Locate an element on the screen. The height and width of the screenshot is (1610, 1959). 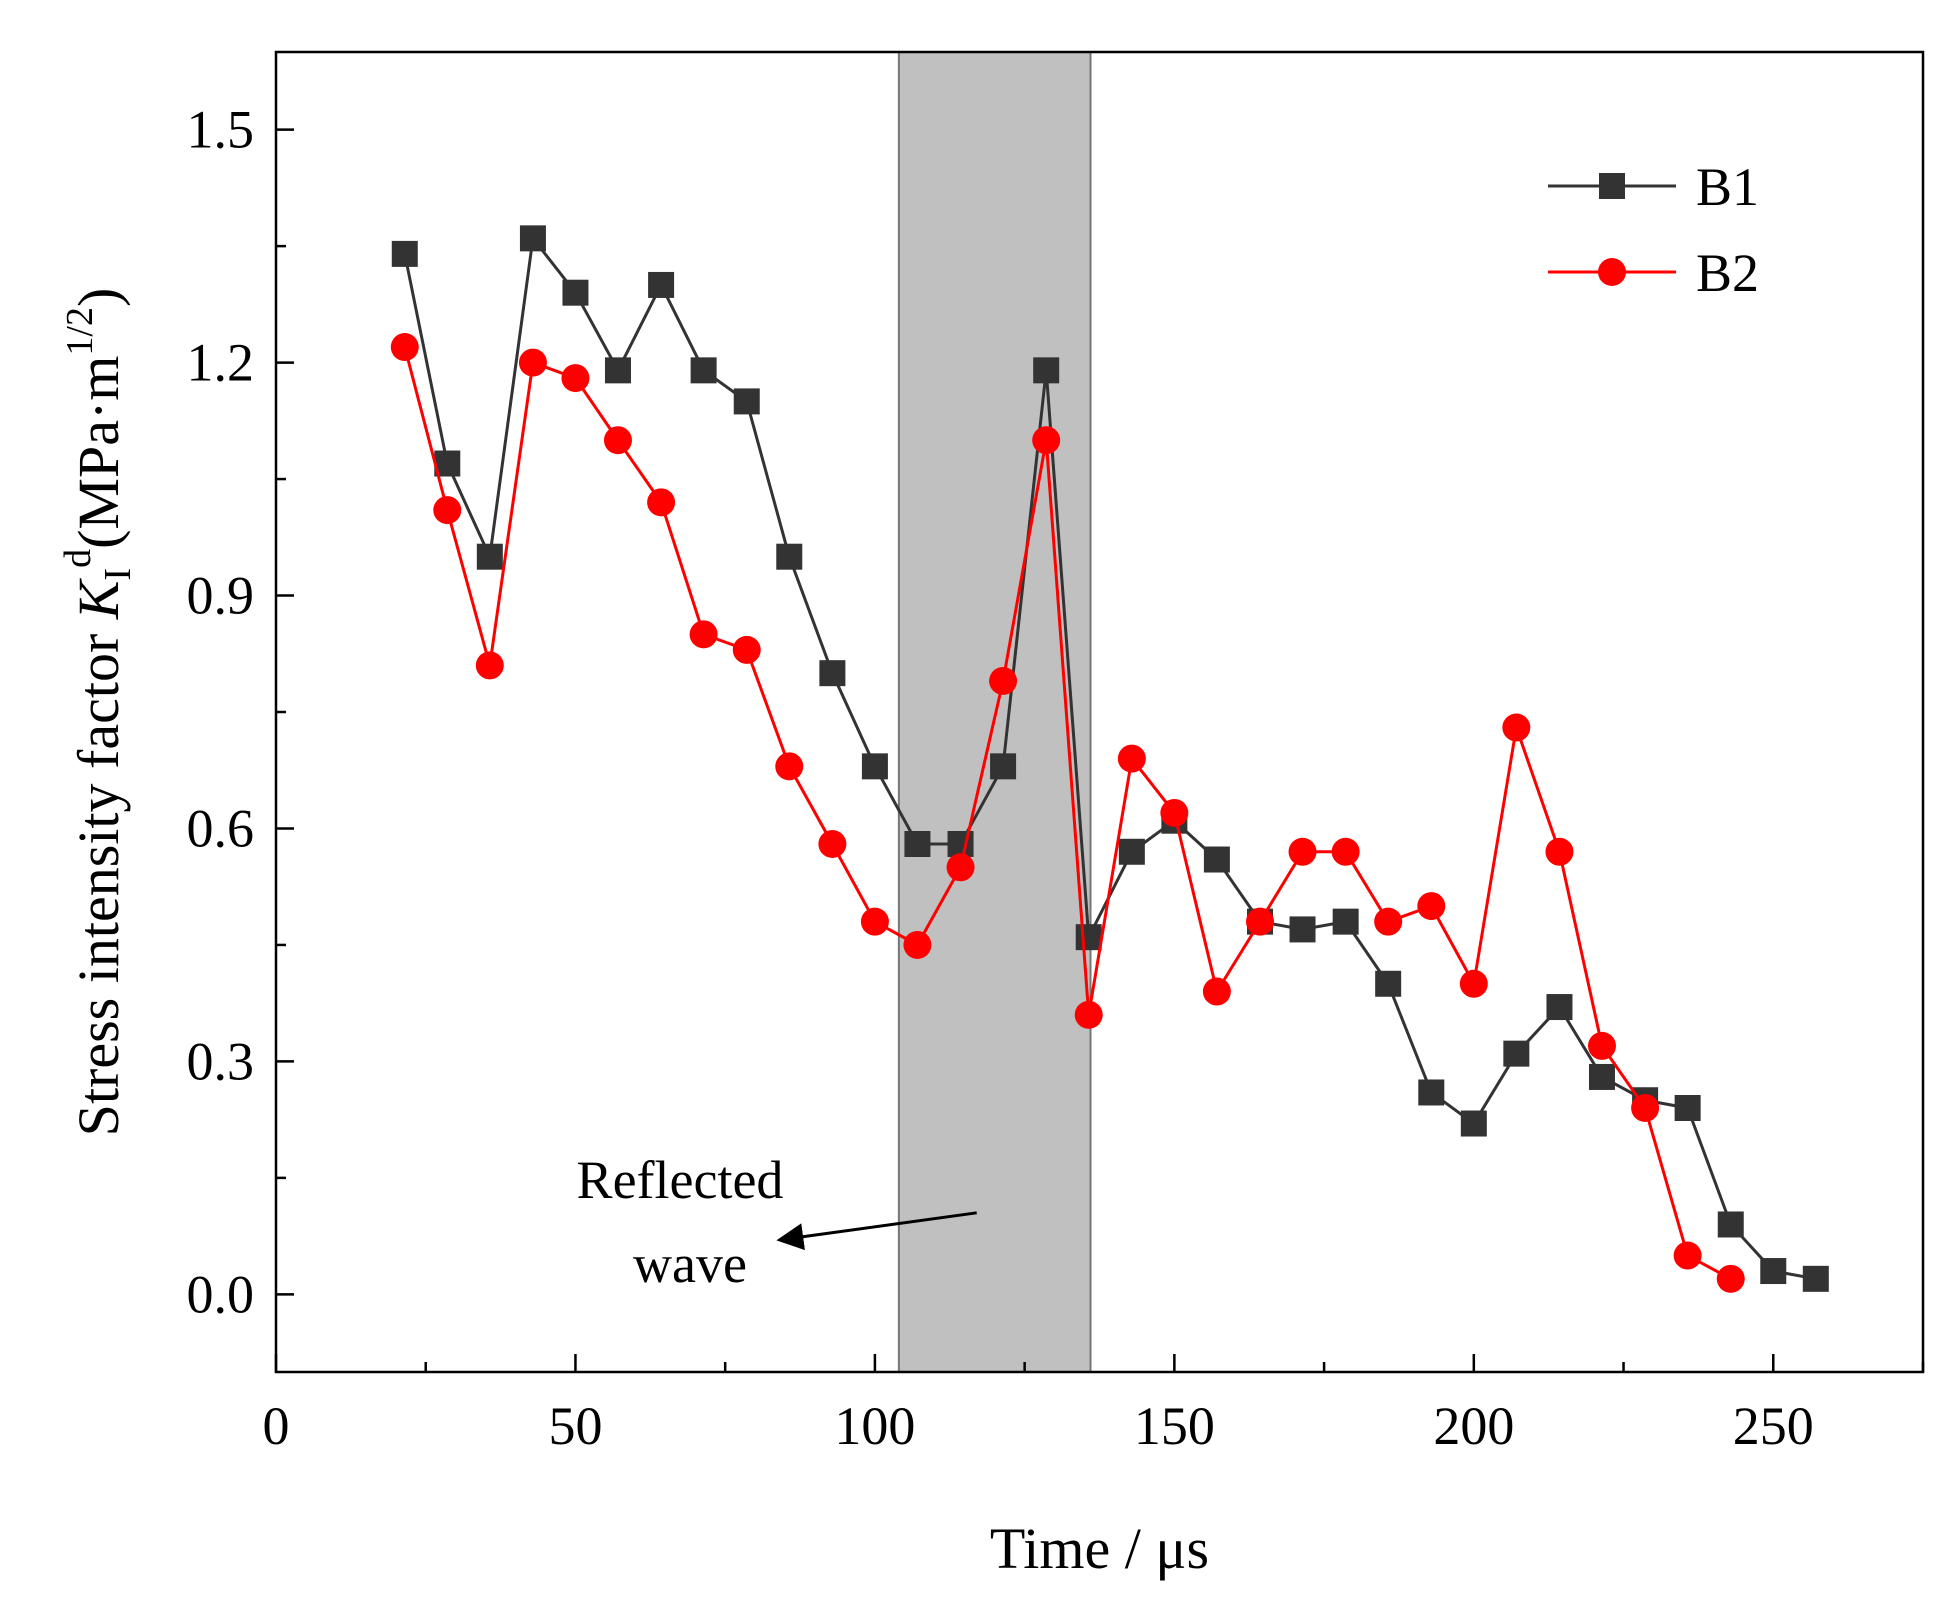
legend: B1 B2 is located at coordinates (1653, 230).